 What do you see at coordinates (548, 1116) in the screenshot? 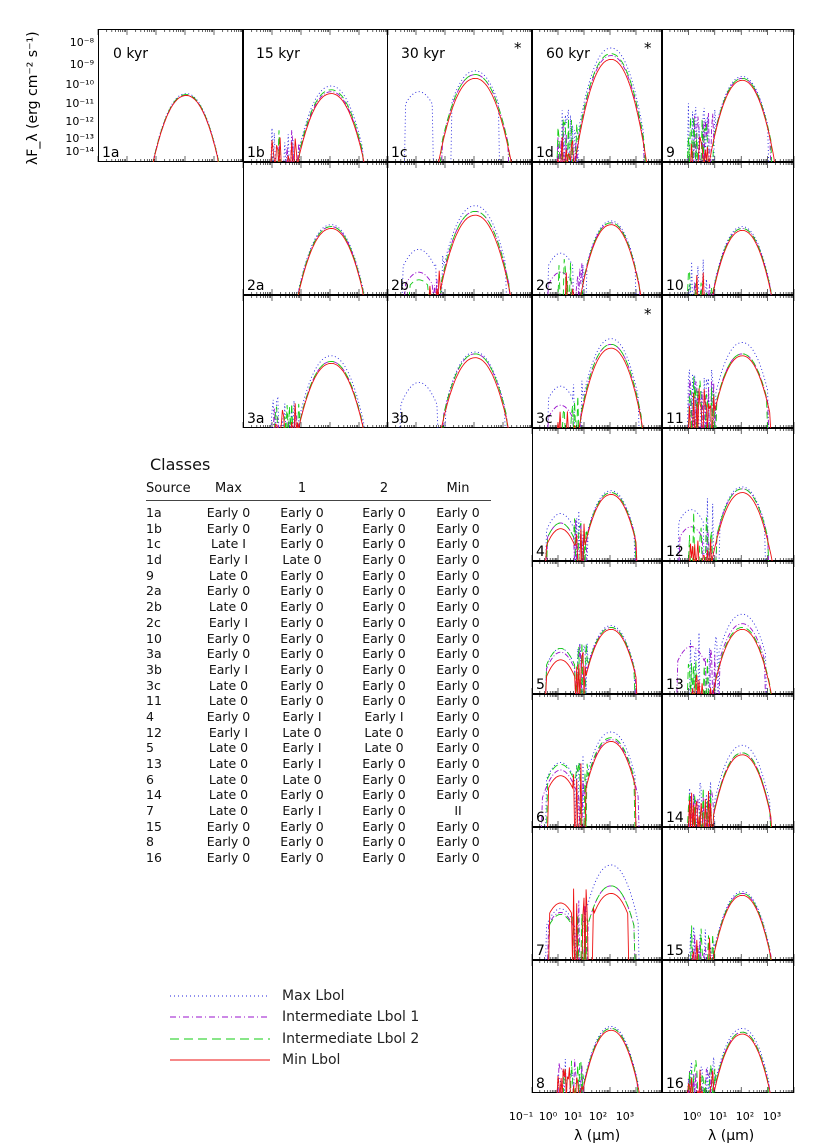
I see `x-tick-label: 10⁰` at bounding box center [548, 1116].